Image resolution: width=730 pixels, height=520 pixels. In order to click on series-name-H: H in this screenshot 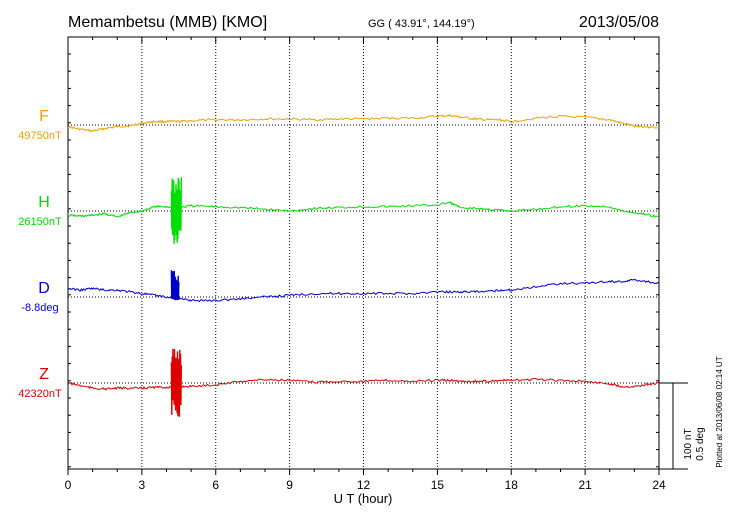, I will do `click(44, 202)`.